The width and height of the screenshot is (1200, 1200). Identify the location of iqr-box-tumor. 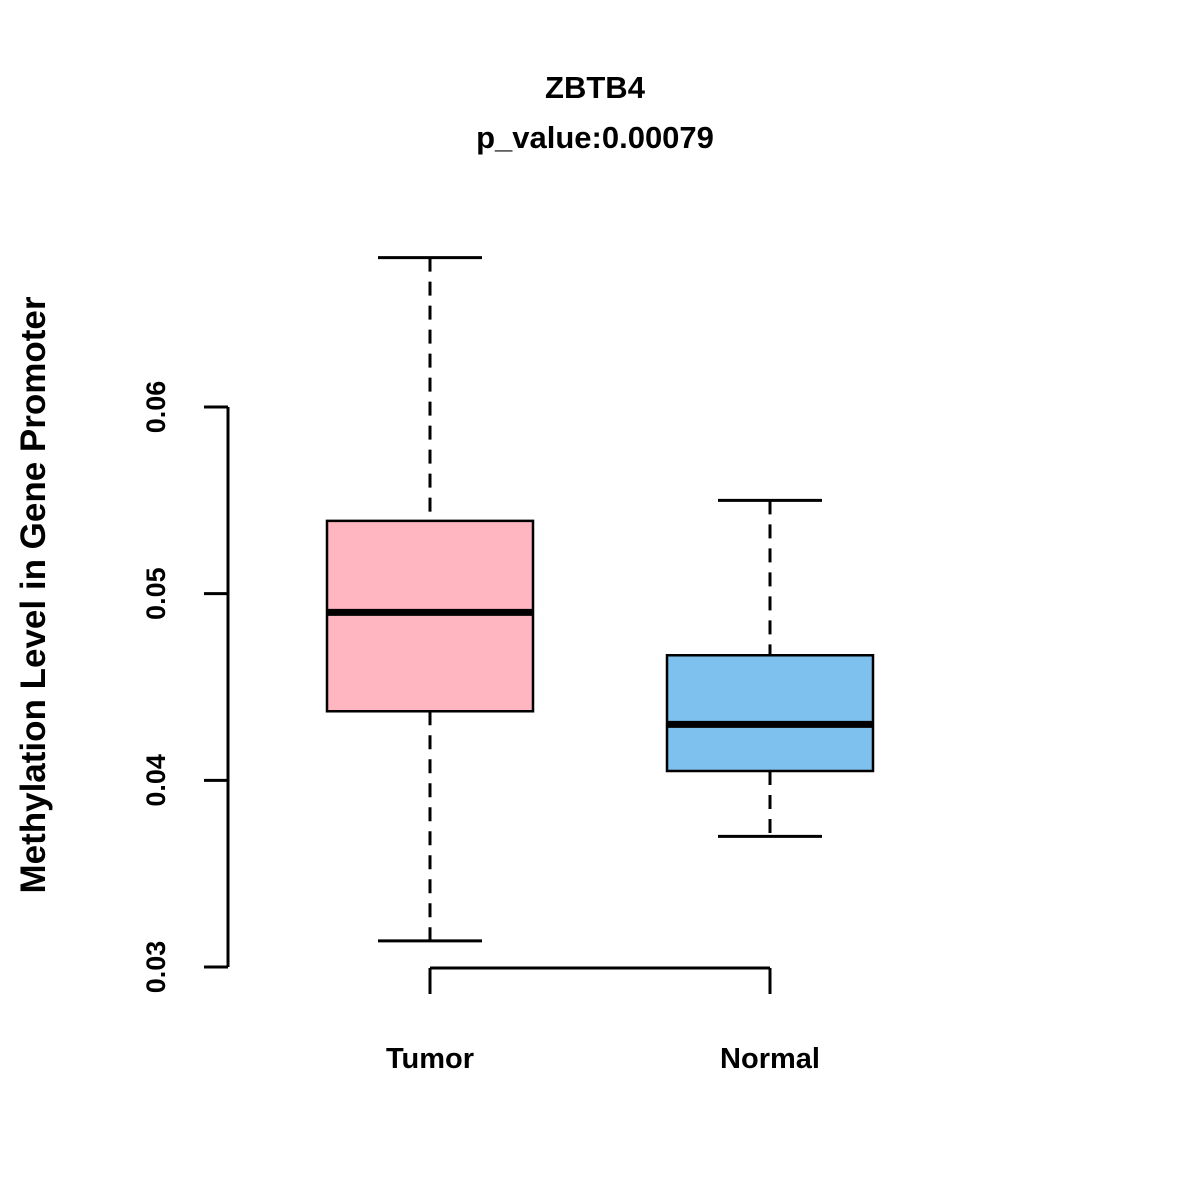
(430, 616).